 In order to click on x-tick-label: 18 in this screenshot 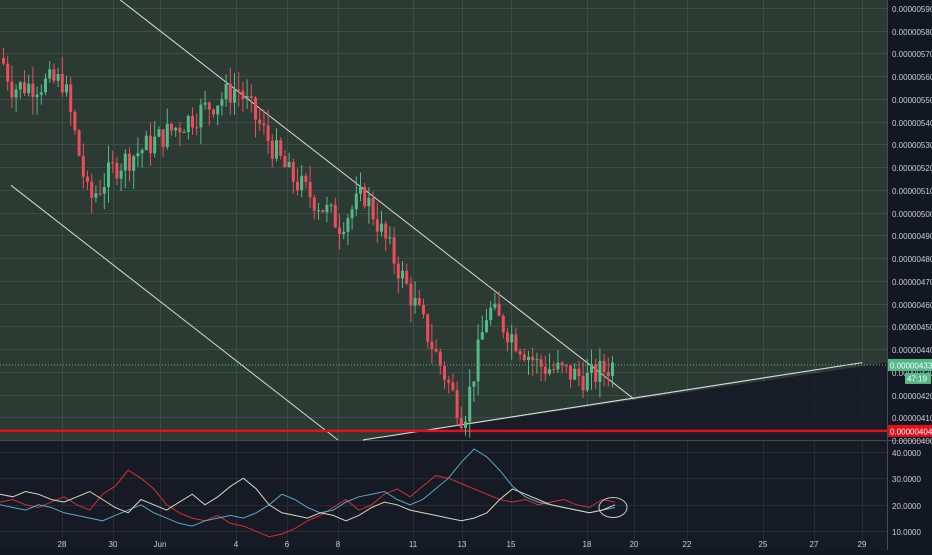, I will do `click(587, 544)`.